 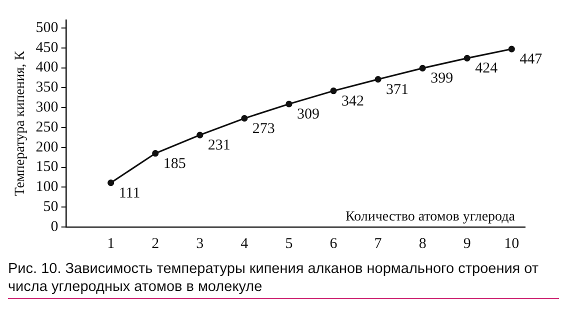 I want to click on x-tick-label: 8, so click(x=422, y=244).